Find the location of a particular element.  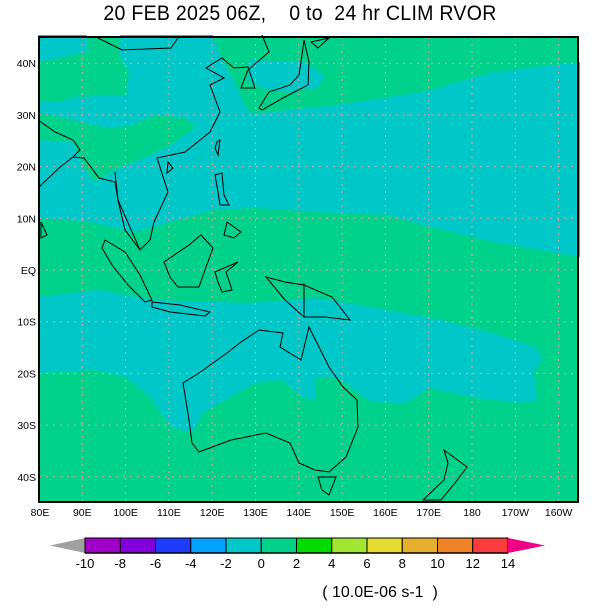

longitude-label: 90E is located at coordinates (82, 513).